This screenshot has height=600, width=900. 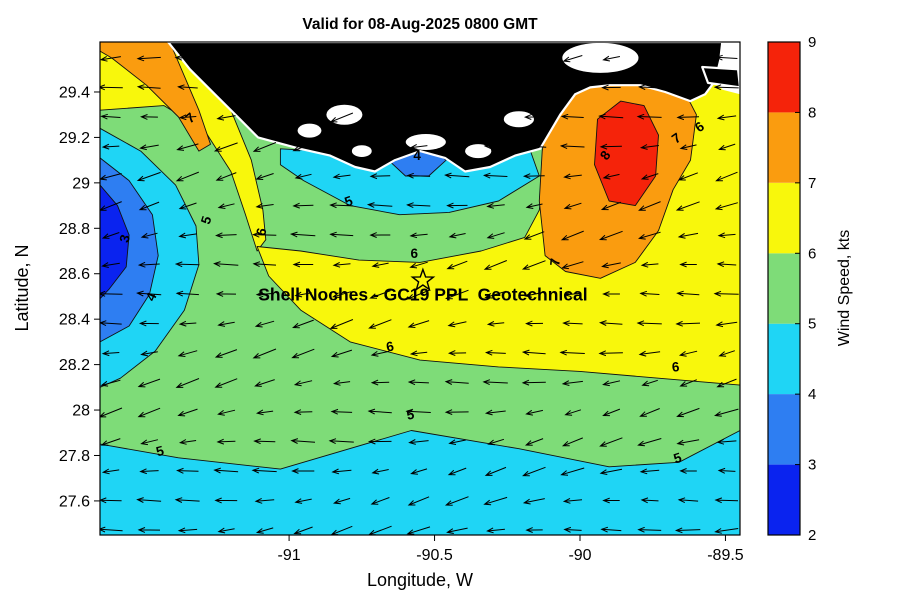 What do you see at coordinates (725, 555) in the screenshot?
I see `x-tick-label: -89.5` at bounding box center [725, 555].